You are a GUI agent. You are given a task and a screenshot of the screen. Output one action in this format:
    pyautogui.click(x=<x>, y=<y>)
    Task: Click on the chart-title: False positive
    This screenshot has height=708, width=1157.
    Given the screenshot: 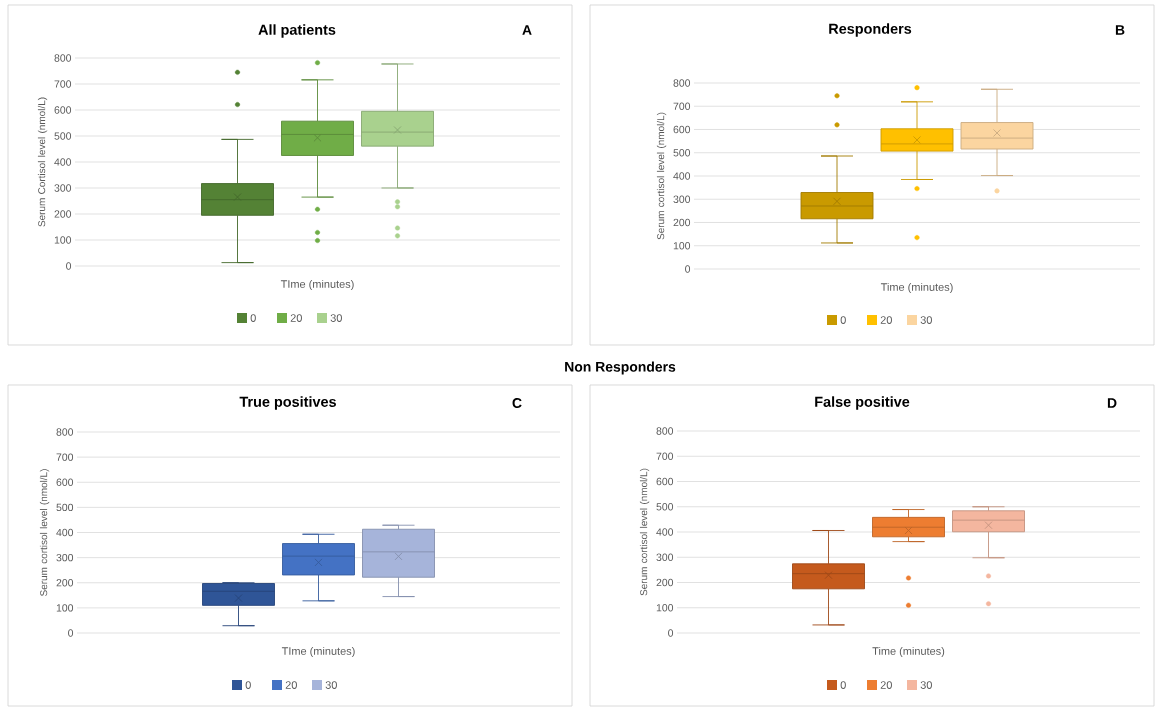 What is the action you would take?
    pyautogui.click(x=862, y=403)
    